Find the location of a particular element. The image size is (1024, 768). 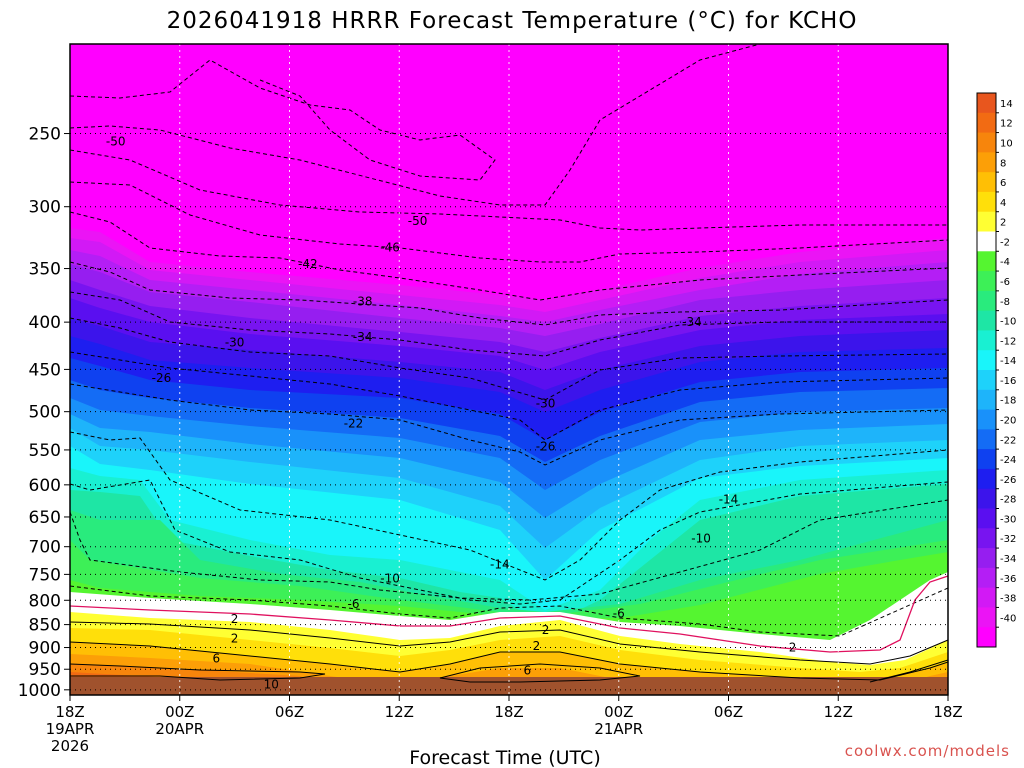

contour-label: -50 is located at coordinates (116, 141).